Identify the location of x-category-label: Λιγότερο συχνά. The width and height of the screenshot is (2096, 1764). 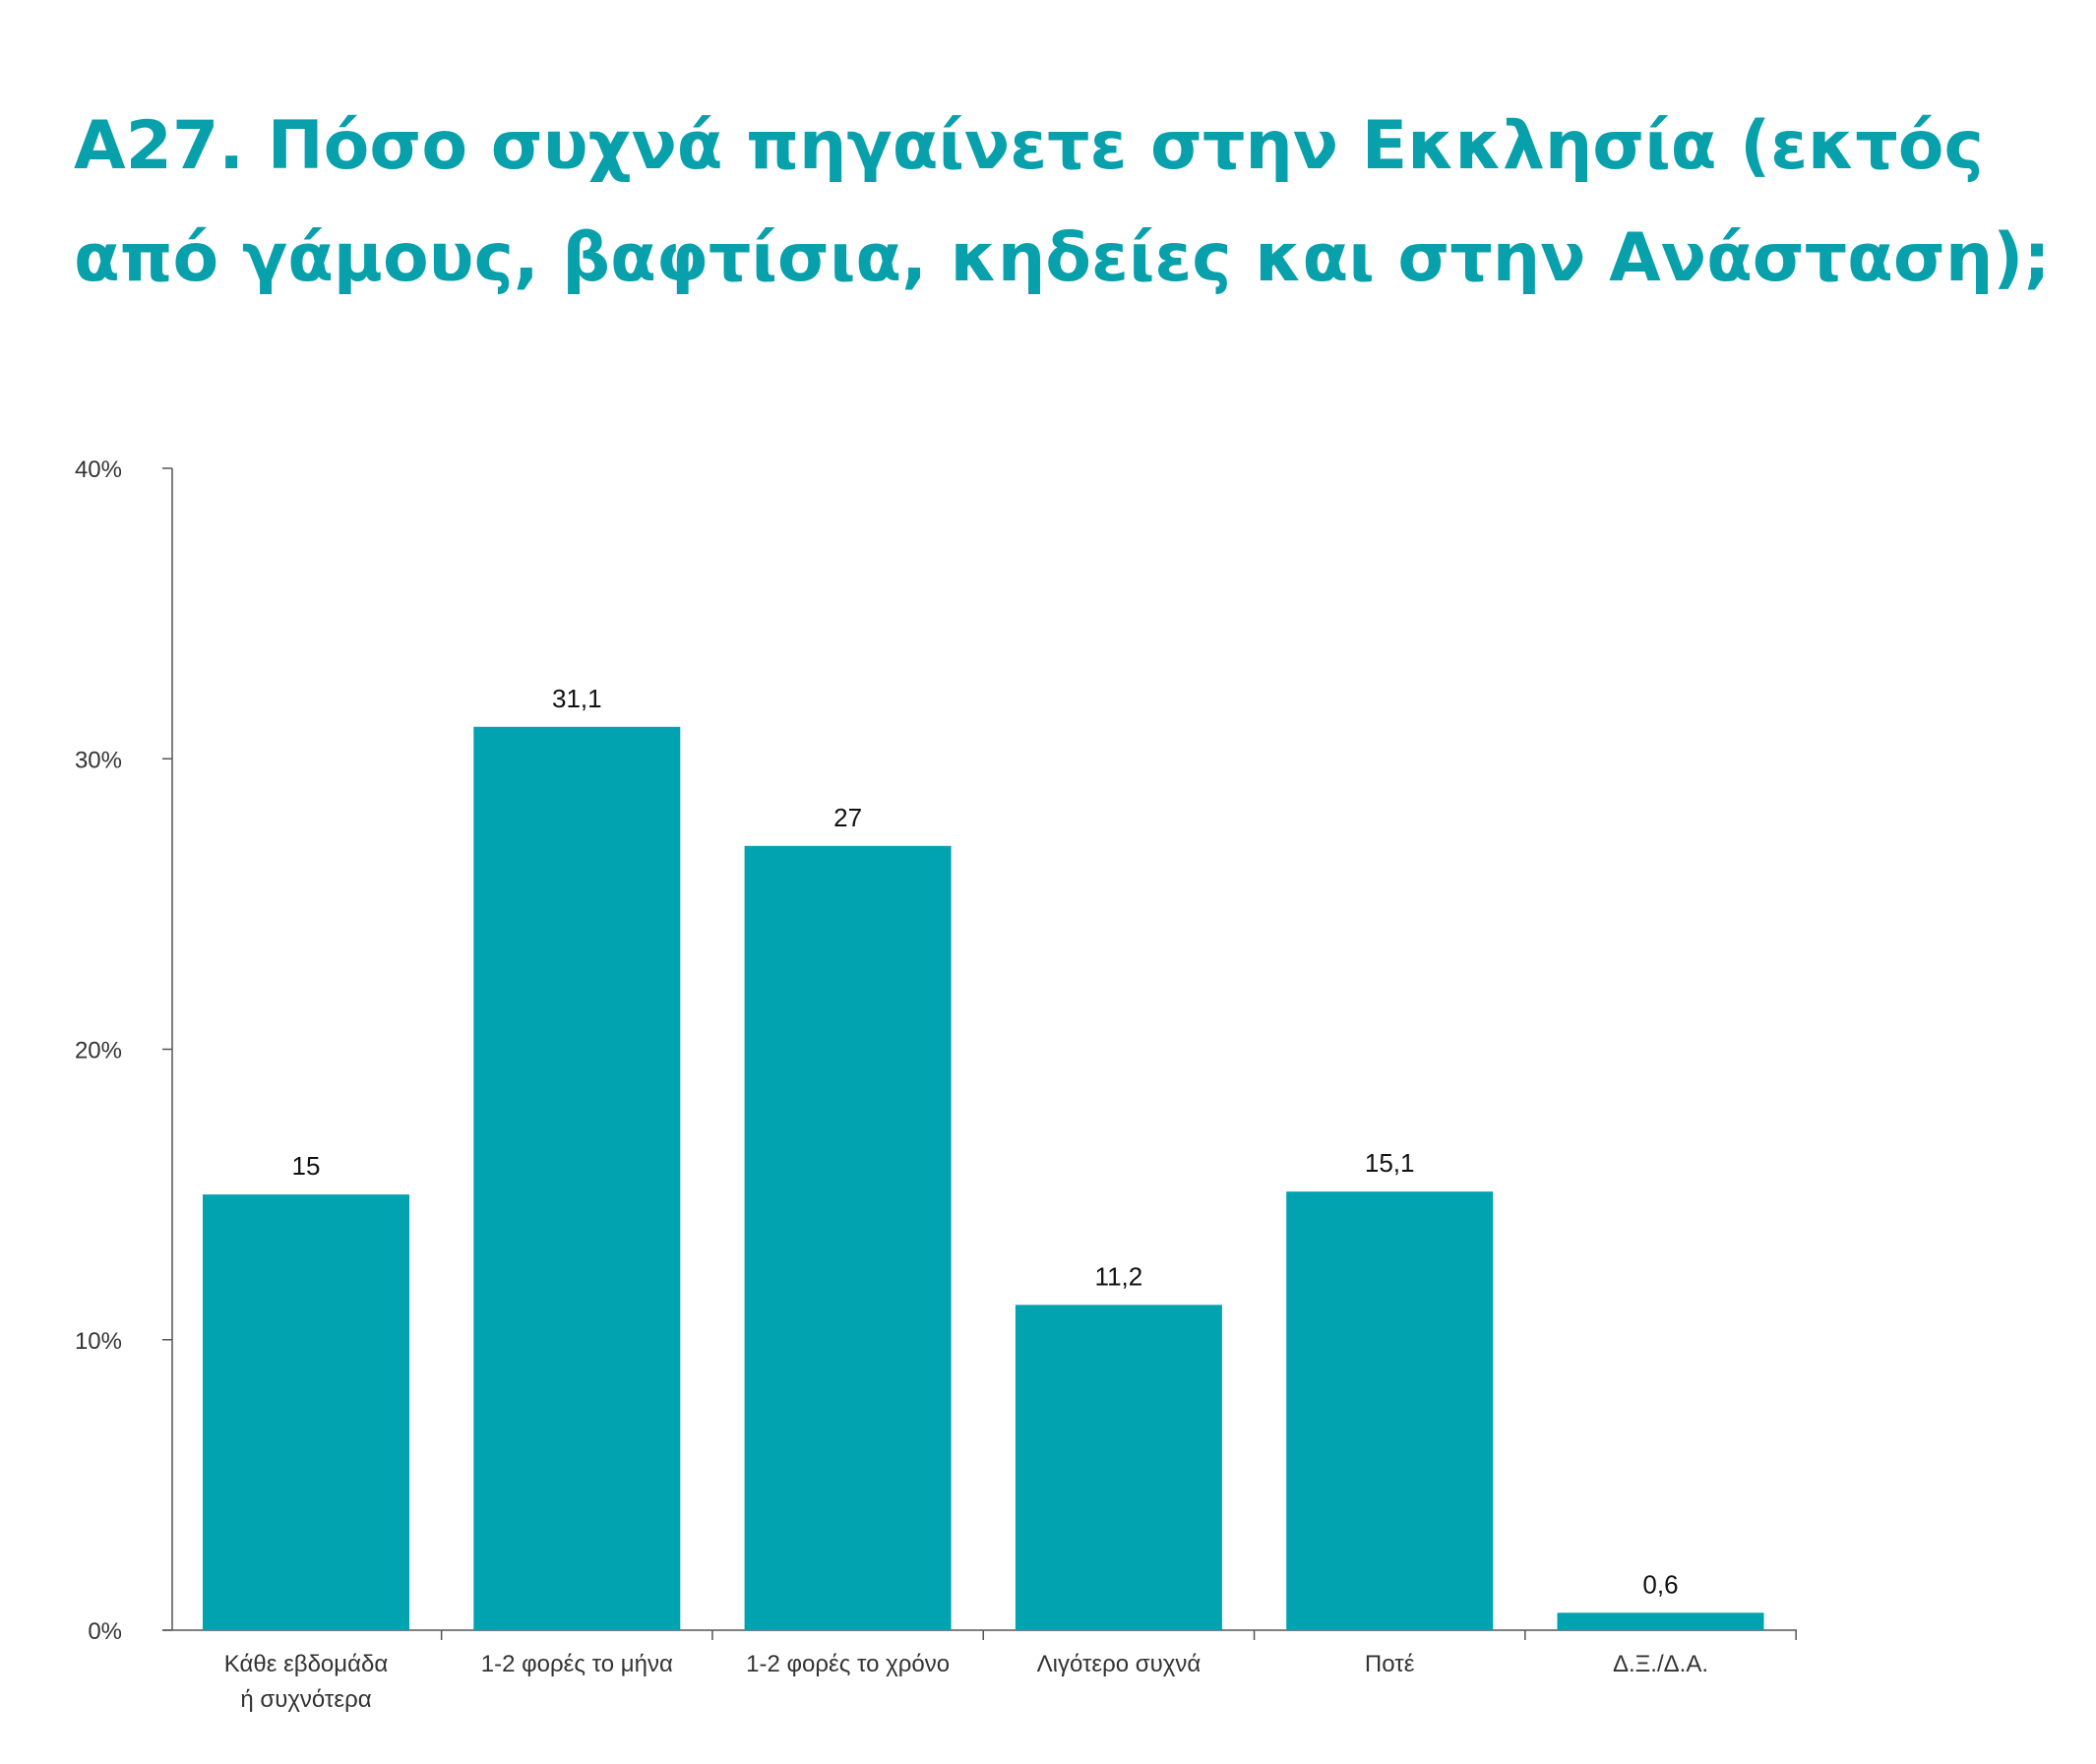
(1119, 1664).